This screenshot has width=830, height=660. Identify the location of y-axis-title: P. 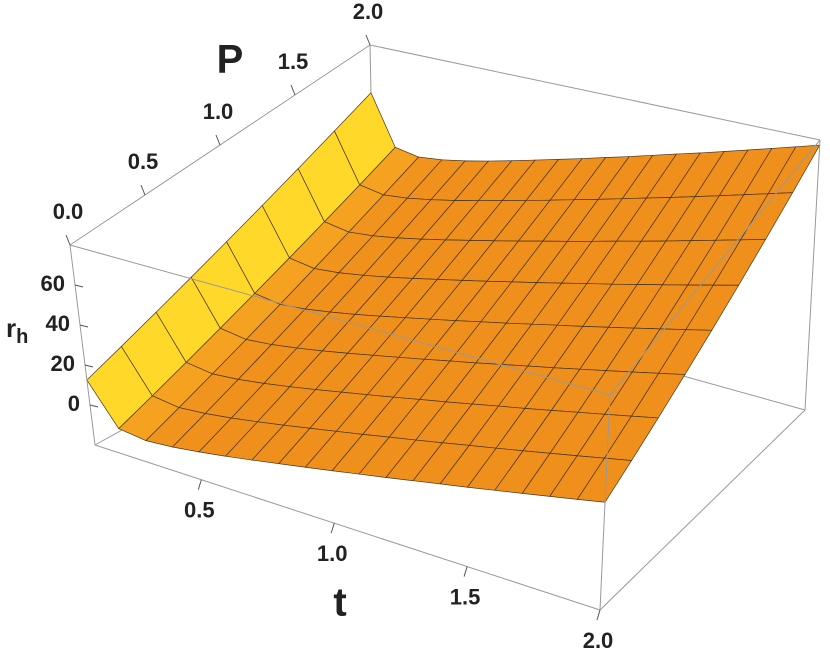
(230, 60).